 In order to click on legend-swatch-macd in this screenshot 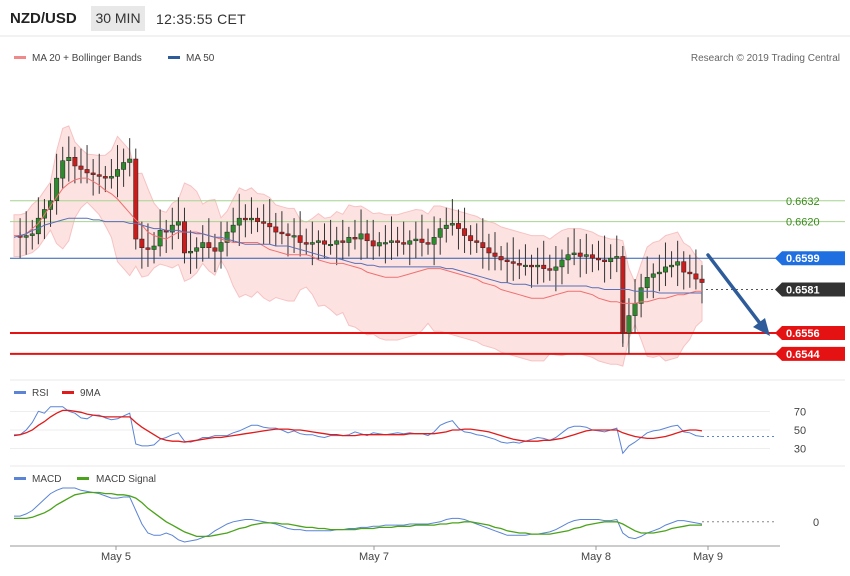, I will do `click(20, 478)`.